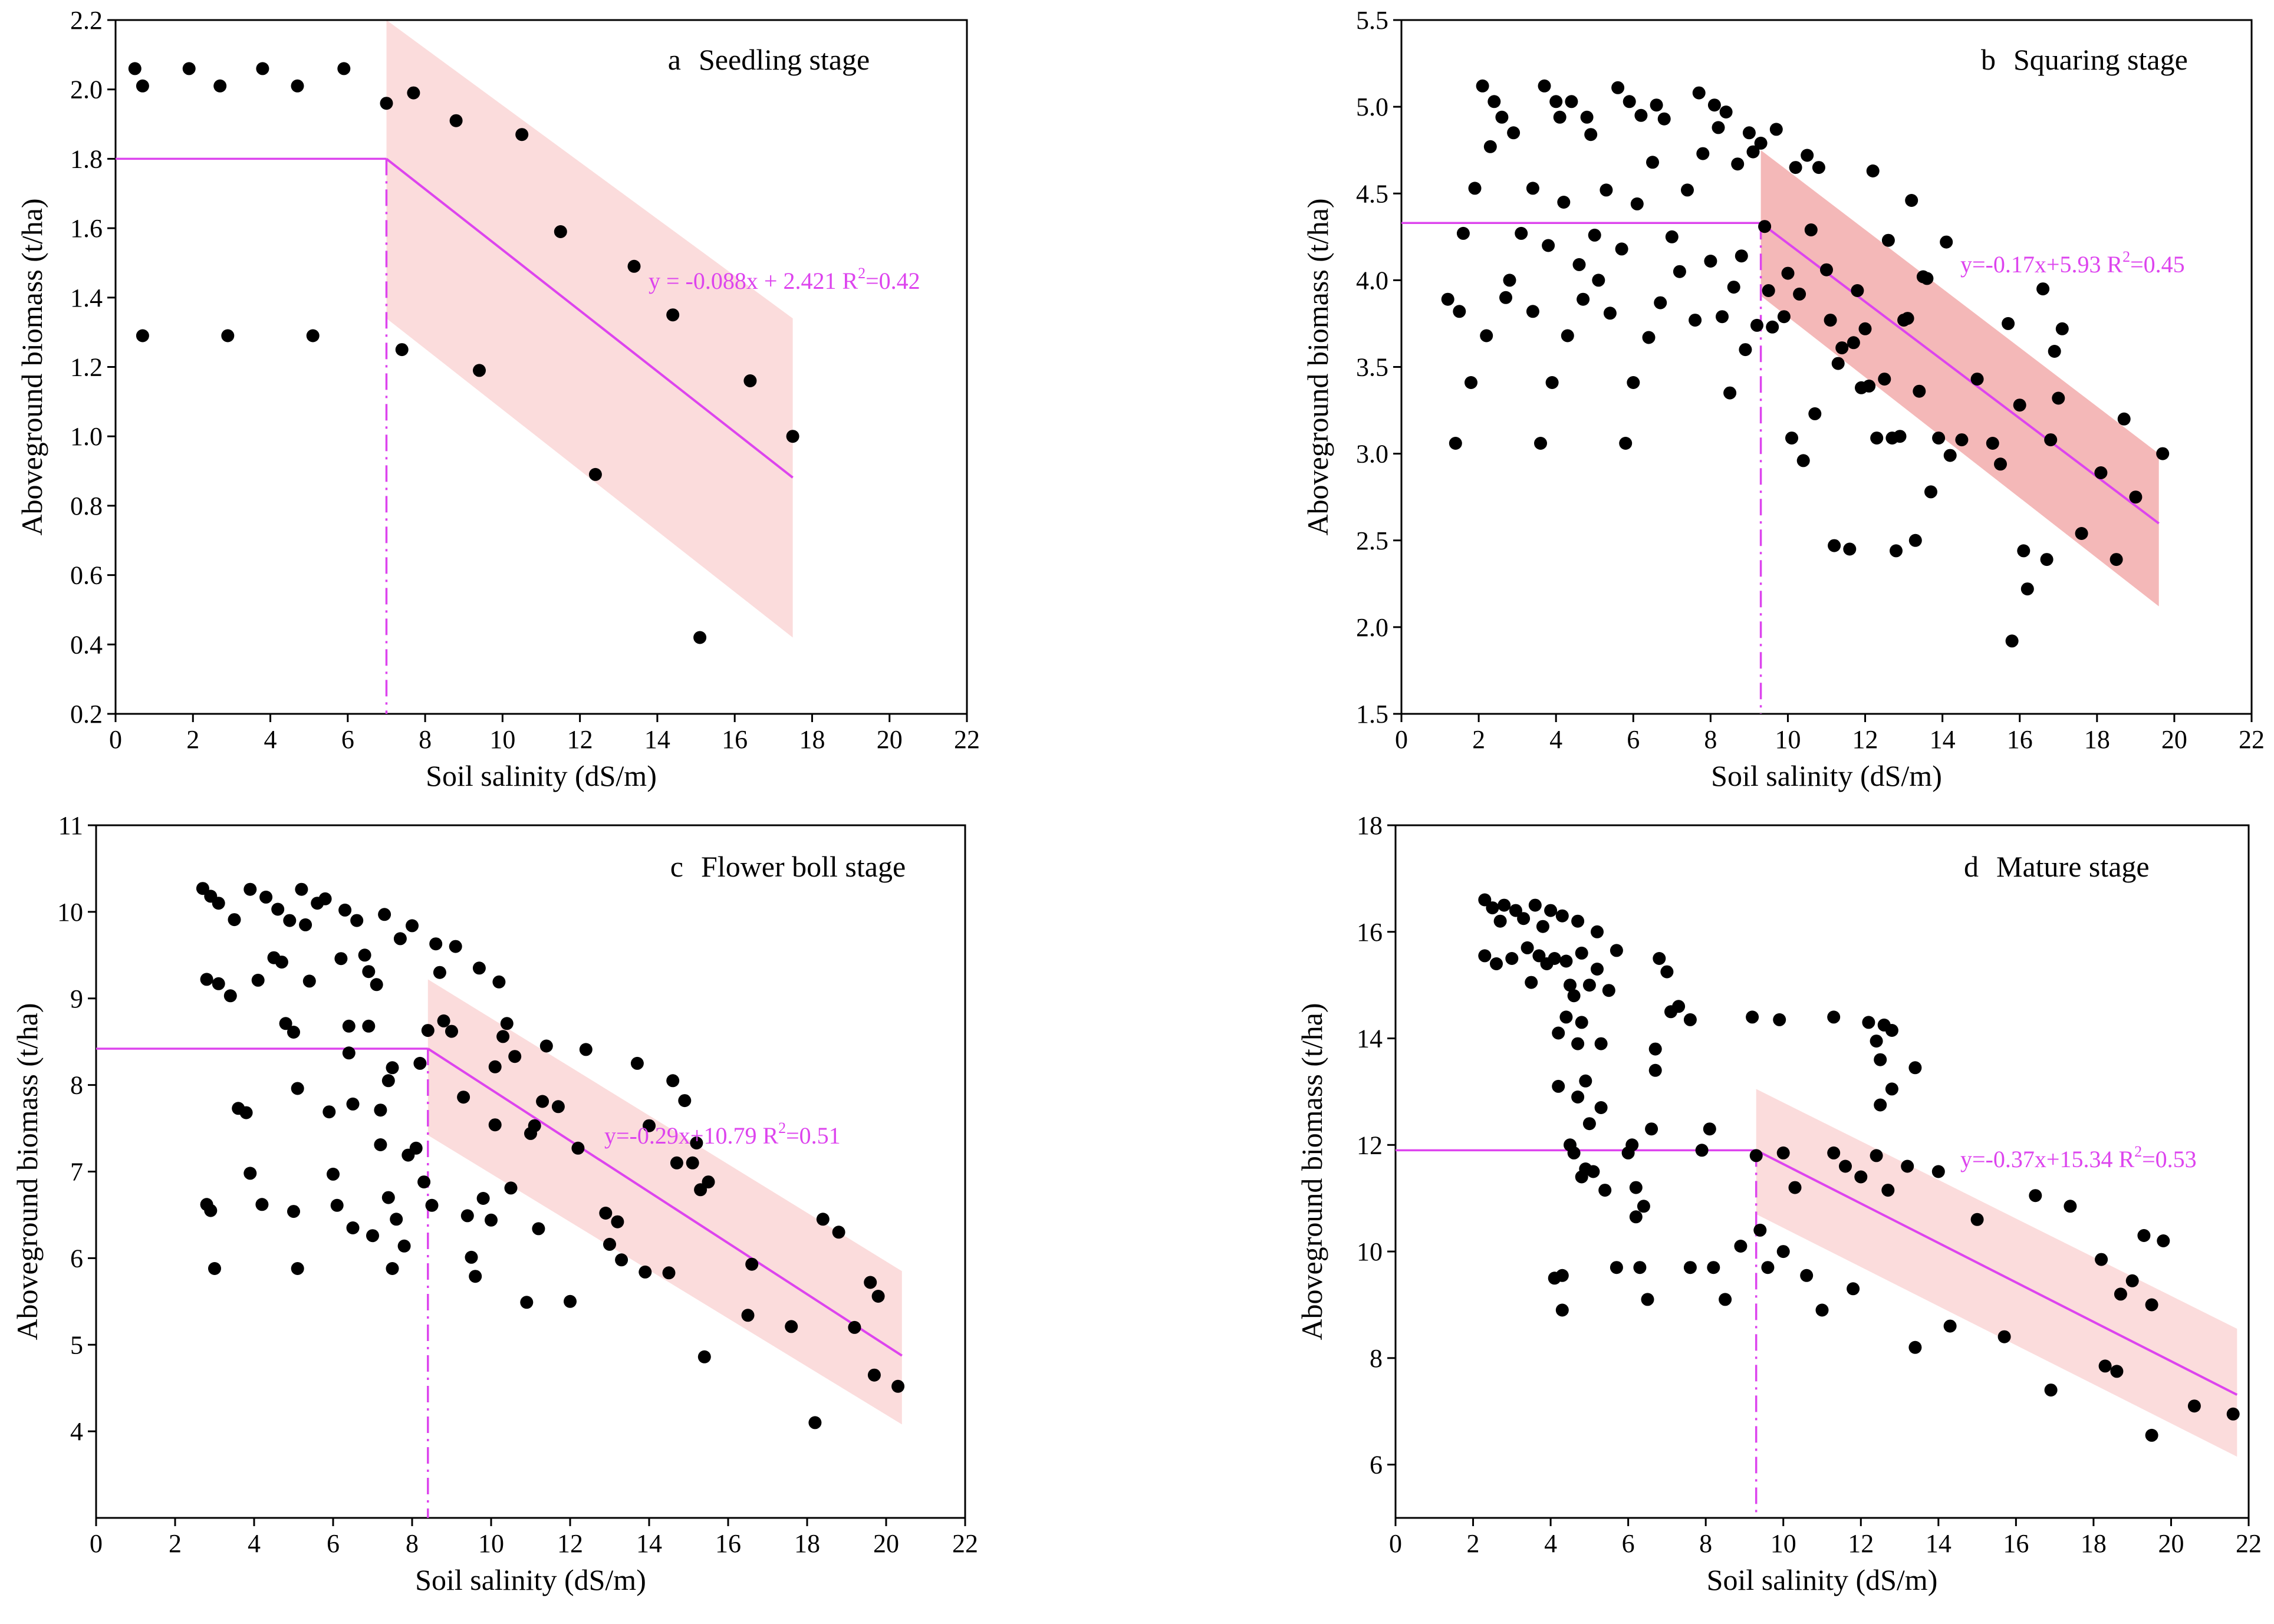  Describe the element at coordinates (86, 298) in the screenshot. I see `y-tick-label: 1.4` at that location.